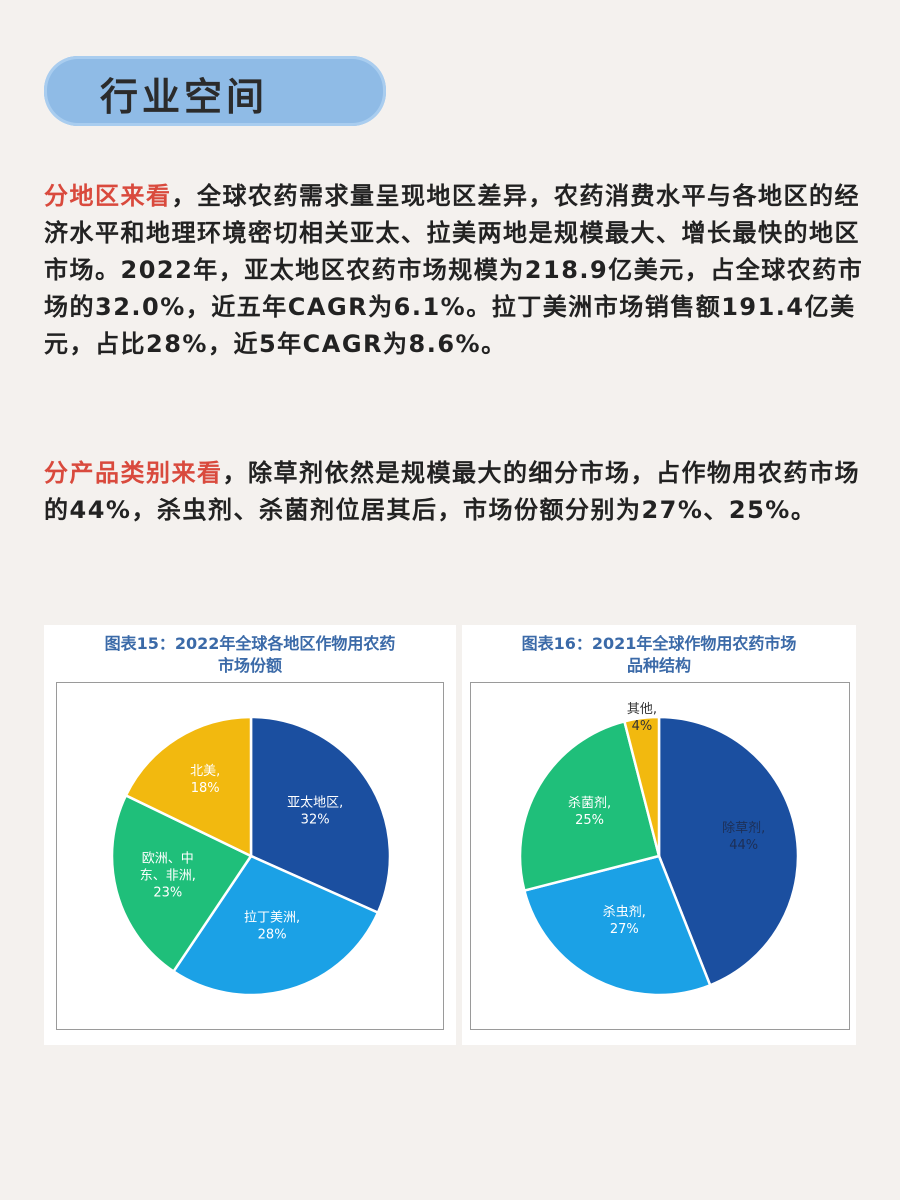 The height and width of the screenshot is (1200, 900). Describe the element at coordinates (168, 859) in the screenshot. I see `pie-label-0-2-0: 欧洲、中` at that location.